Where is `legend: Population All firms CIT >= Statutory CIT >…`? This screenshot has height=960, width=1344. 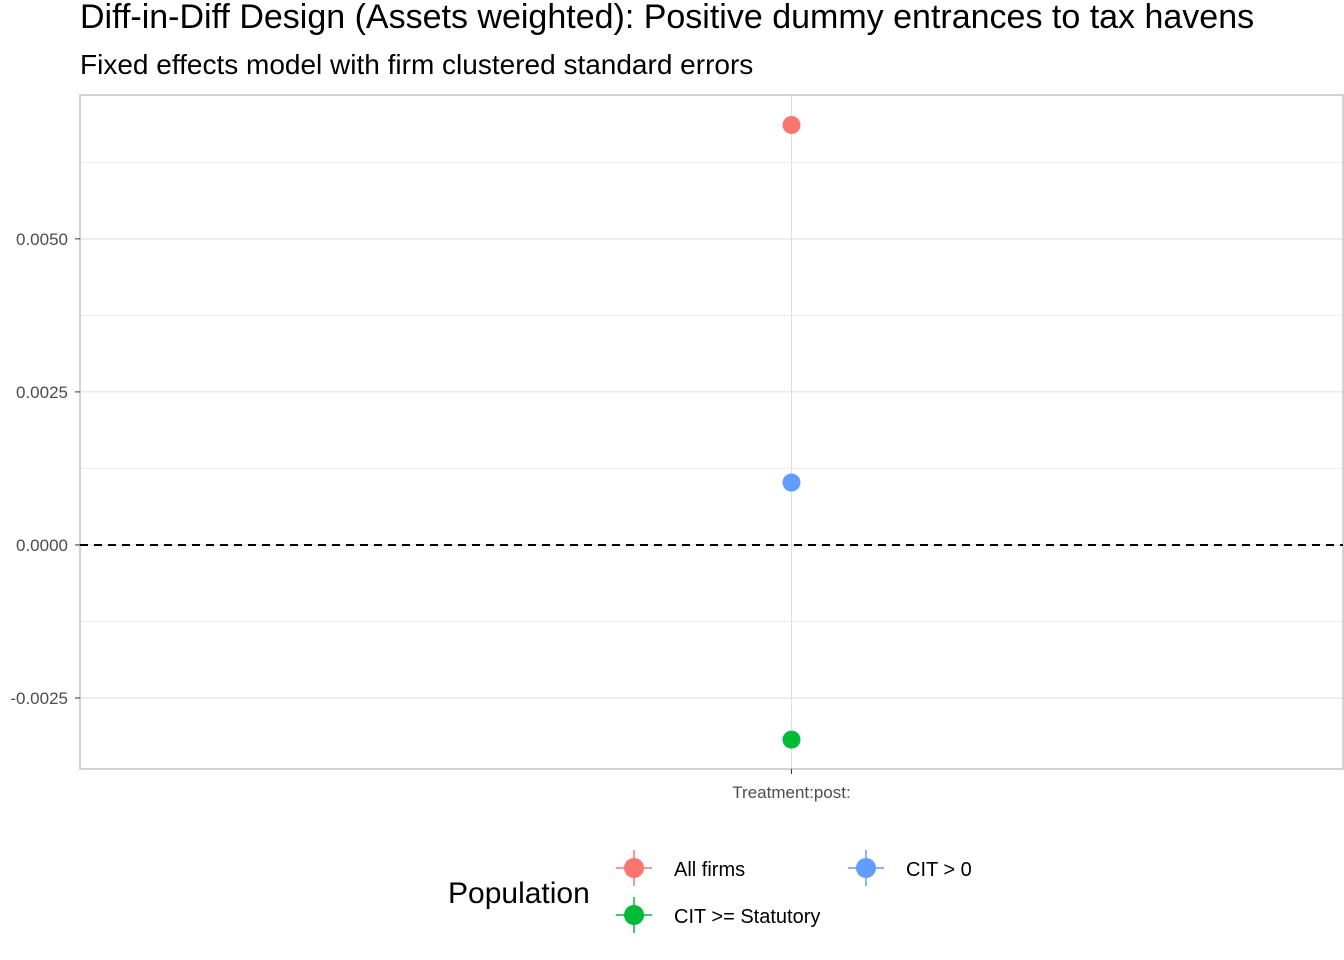 legend: Population All firms CIT >= Statutory CIT >… is located at coordinates (710, 891).